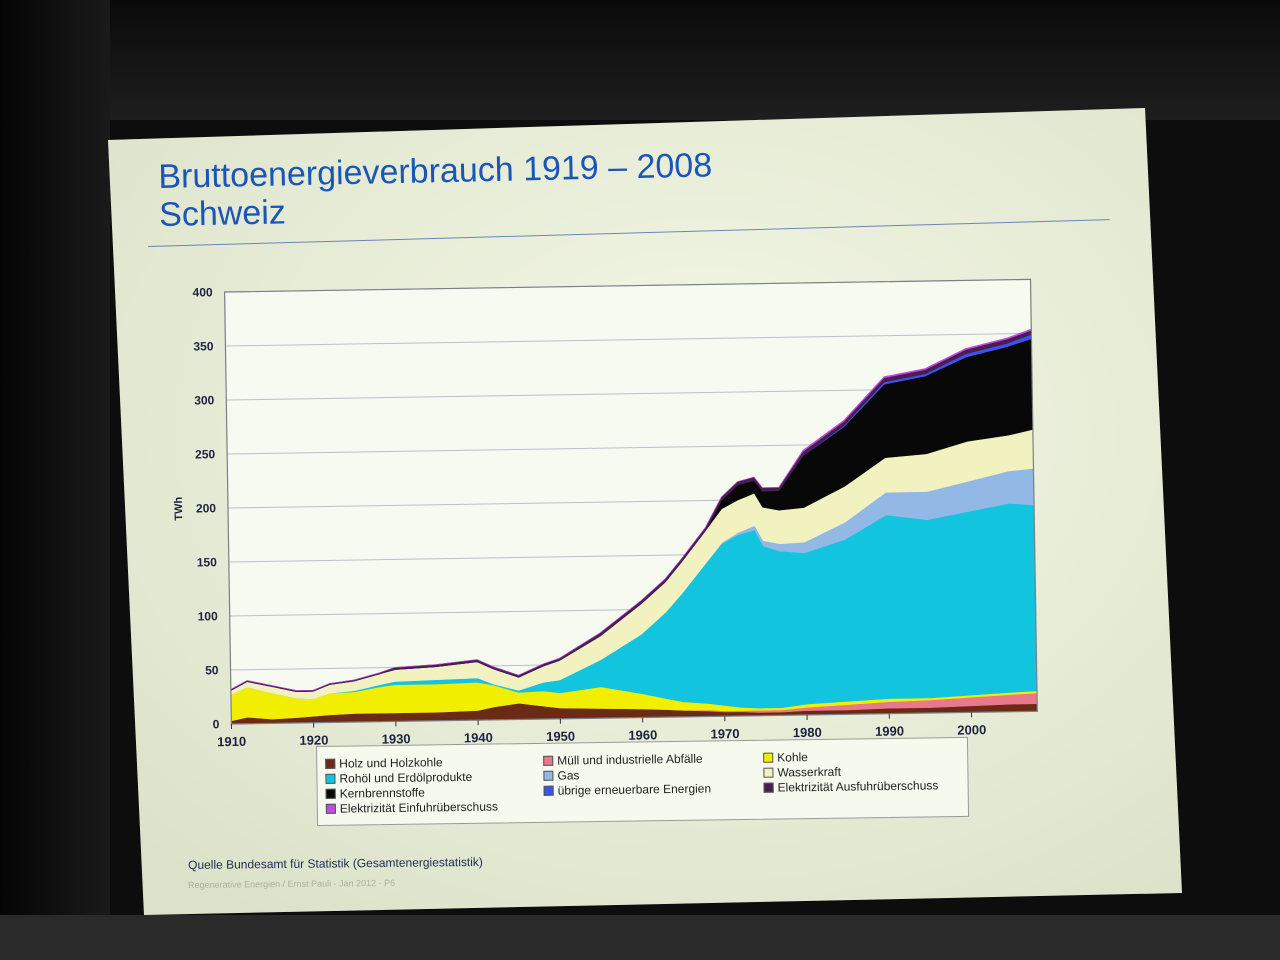 Image resolution: width=1280 pixels, height=960 pixels. What do you see at coordinates (601, 730) in the screenshot?
I see `x-axis-ticks: 1910 1920 1930 1940 1950 1960 1970 1980 1990 2000` at bounding box center [601, 730].